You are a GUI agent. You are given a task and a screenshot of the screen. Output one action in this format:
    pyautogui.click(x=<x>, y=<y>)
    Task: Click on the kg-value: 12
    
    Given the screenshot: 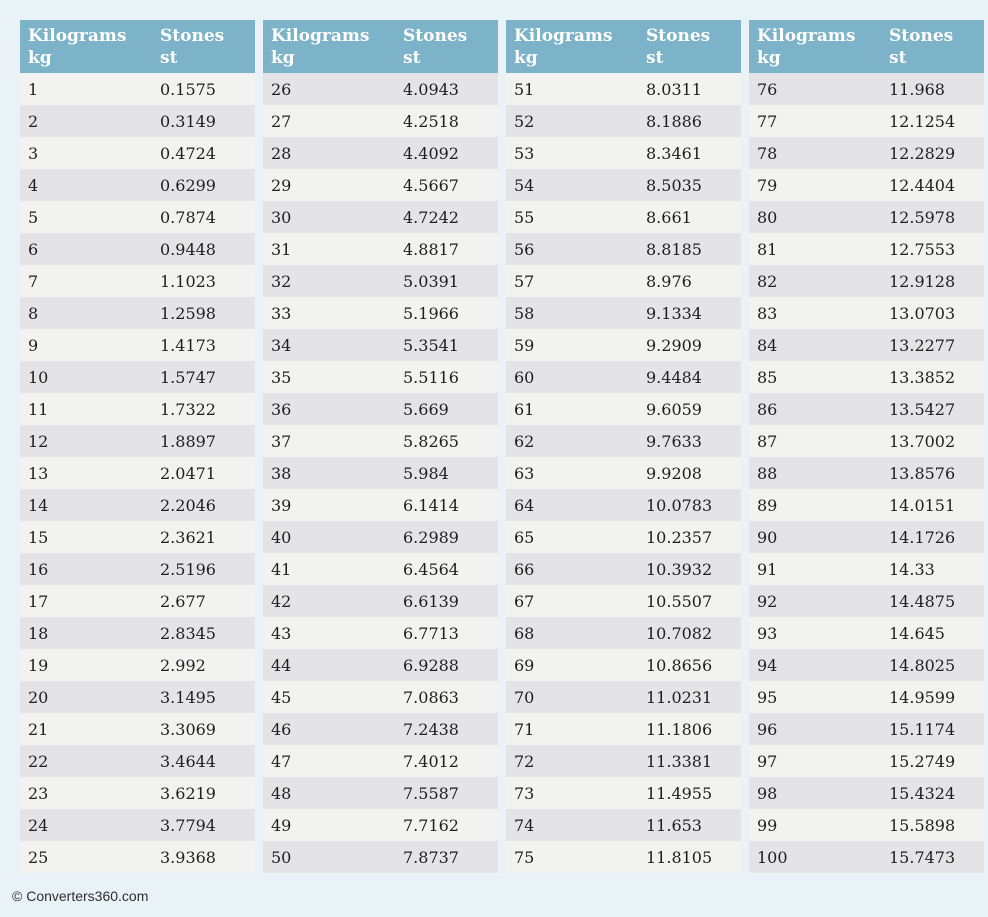 What is the action you would take?
    pyautogui.click(x=38, y=441)
    